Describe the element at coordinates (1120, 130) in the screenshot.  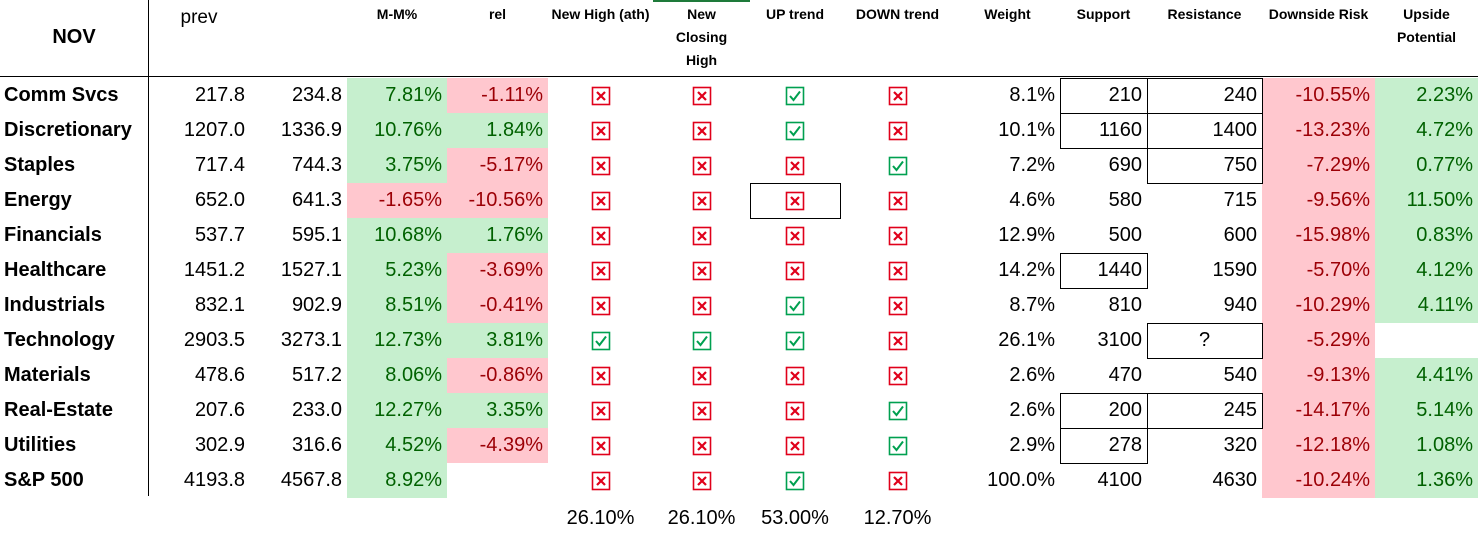
I see `cell-value: 1160` at that location.